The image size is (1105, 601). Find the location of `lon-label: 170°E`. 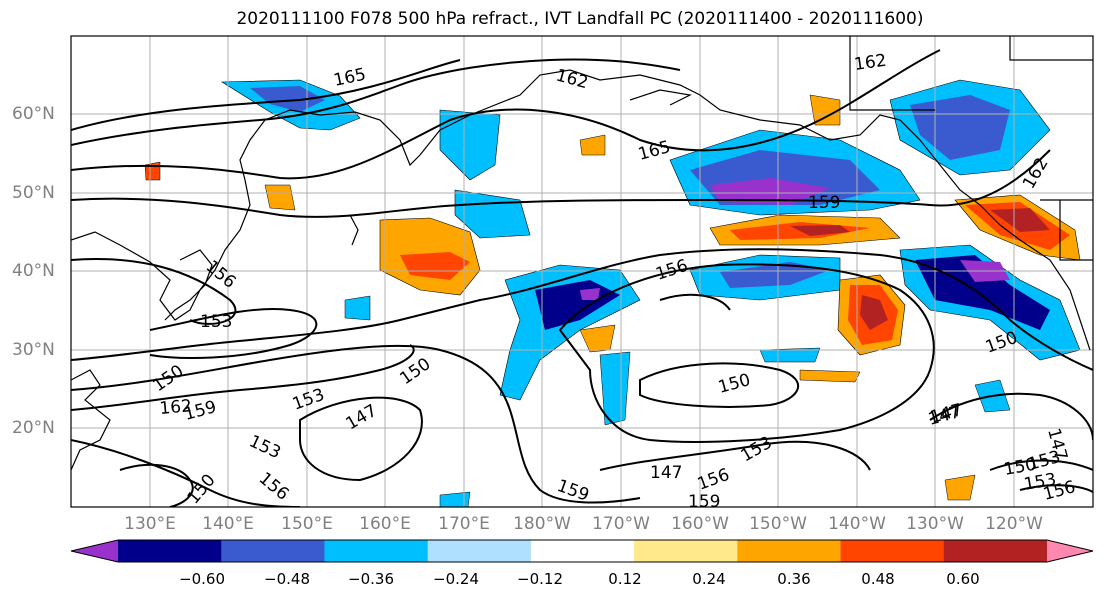

lon-label: 170°E is located at coordinates (464, 524).